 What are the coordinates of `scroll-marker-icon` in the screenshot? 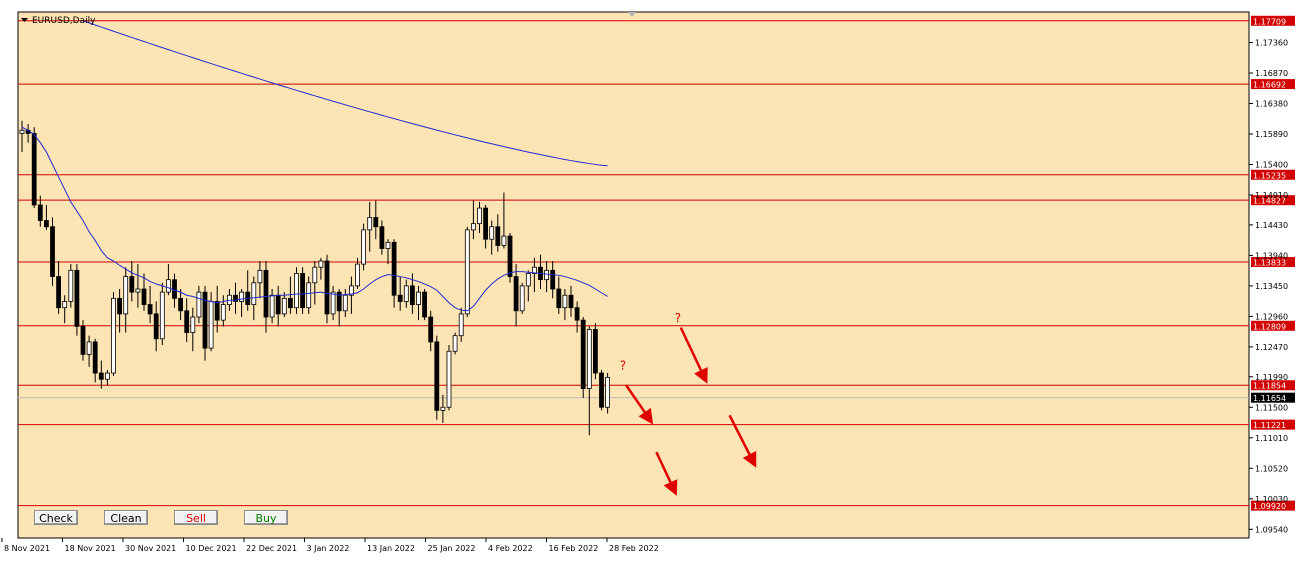 It's located at (632, 14).